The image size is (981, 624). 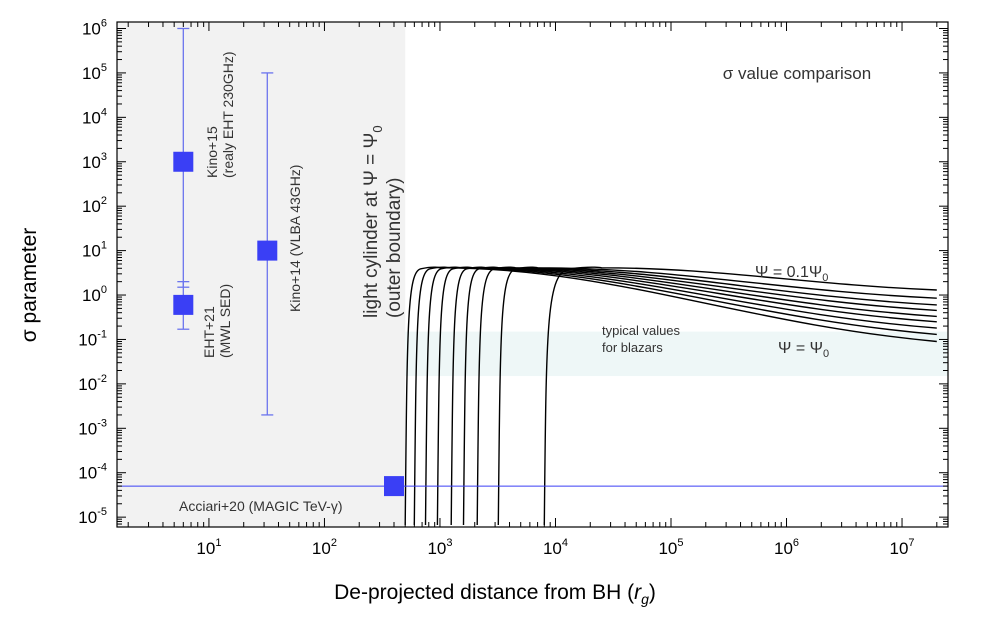 I want to click on svg-text: EHT+21, so click(x=209, y=332).